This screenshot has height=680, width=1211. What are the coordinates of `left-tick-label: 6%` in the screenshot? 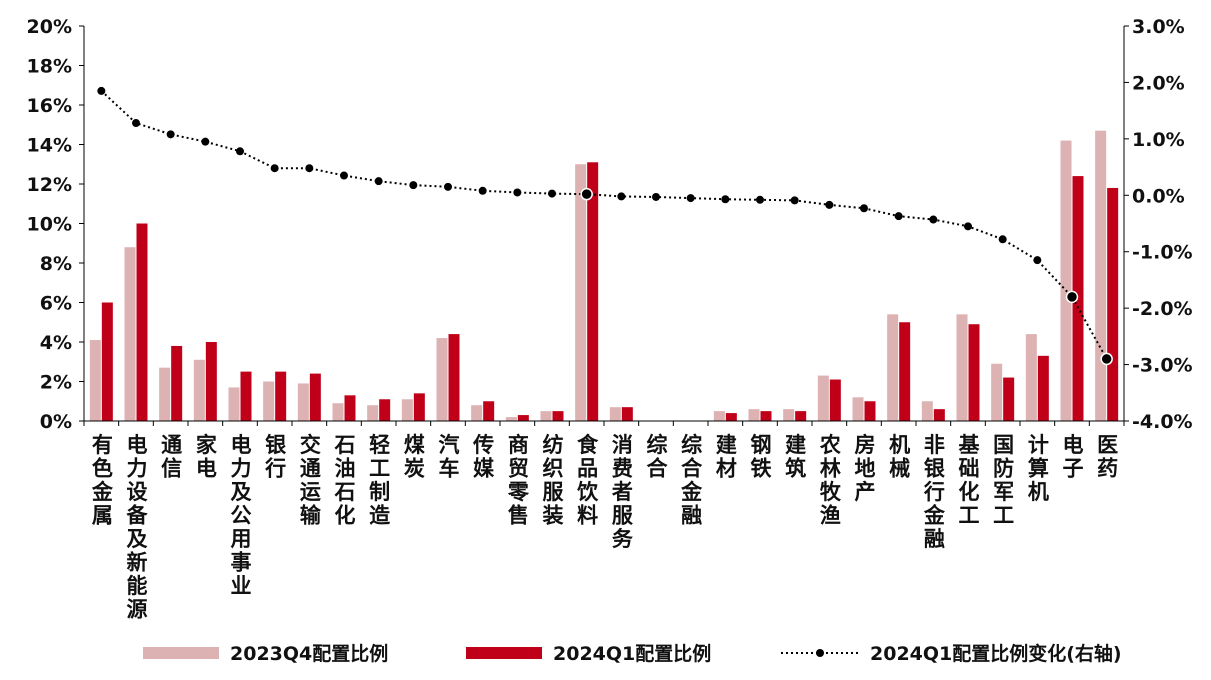 It's located at (56, 304).